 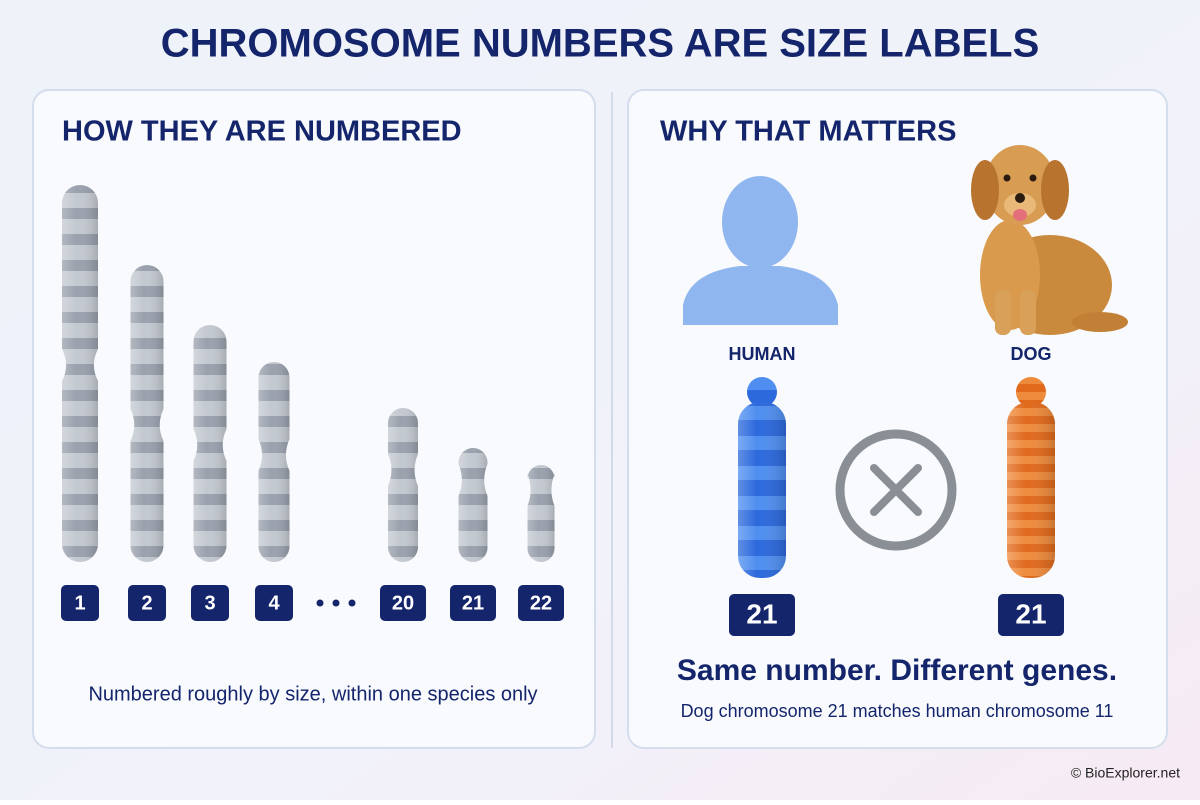 What do you see at coordinates (896, 490) in the screenshot?
I see `not-equal-icon` at bounding box center [896, 490].